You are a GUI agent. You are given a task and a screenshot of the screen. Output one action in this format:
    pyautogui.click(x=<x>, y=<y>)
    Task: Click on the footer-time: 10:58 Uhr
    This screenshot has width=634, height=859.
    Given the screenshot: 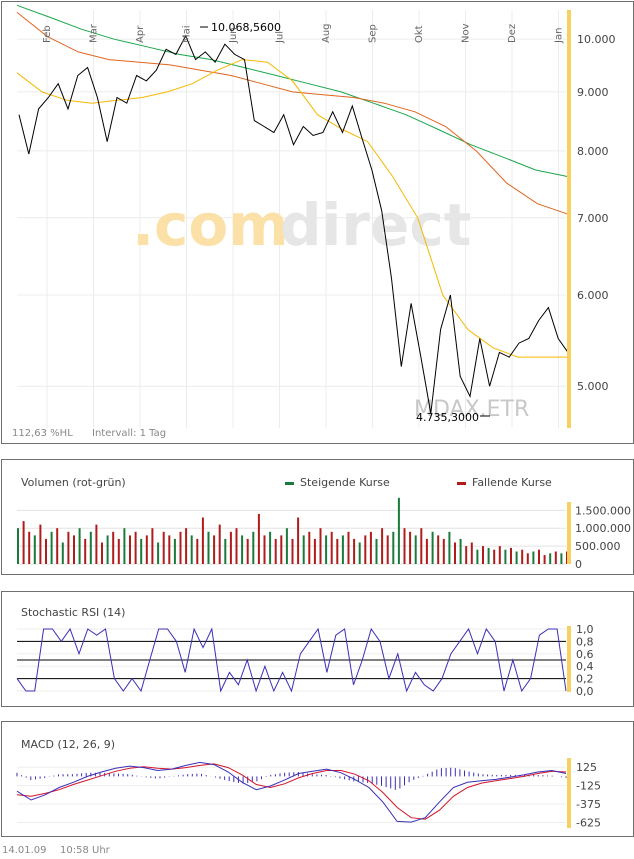 What is the action you would take?
    pyautogui.click(x=85, y=850)
    